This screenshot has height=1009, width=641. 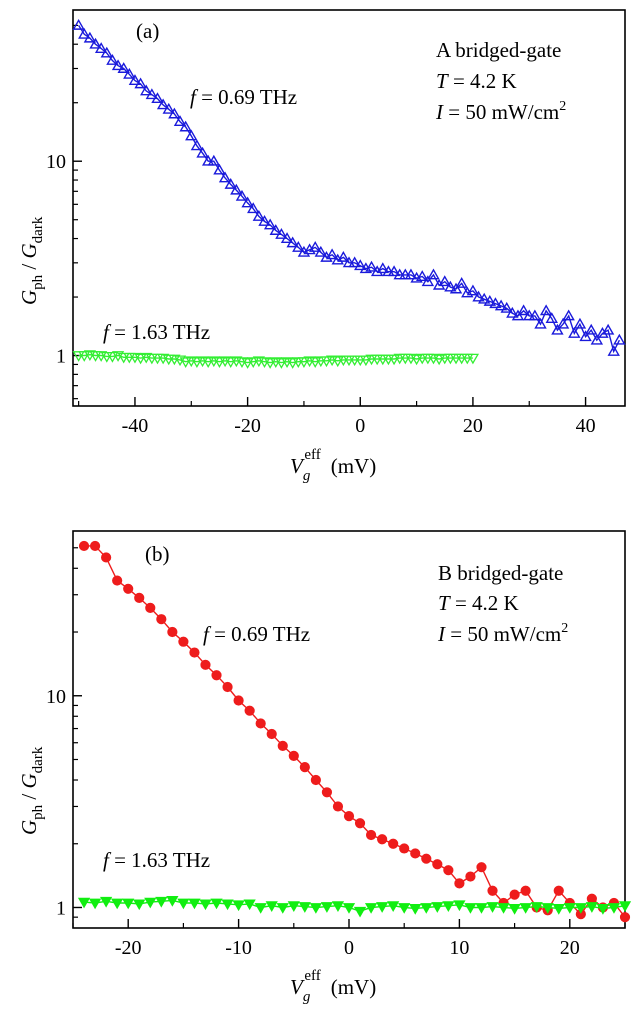 I want to click on series-label-b-high: f = 0.69 THz, so click(x=256, y=634).